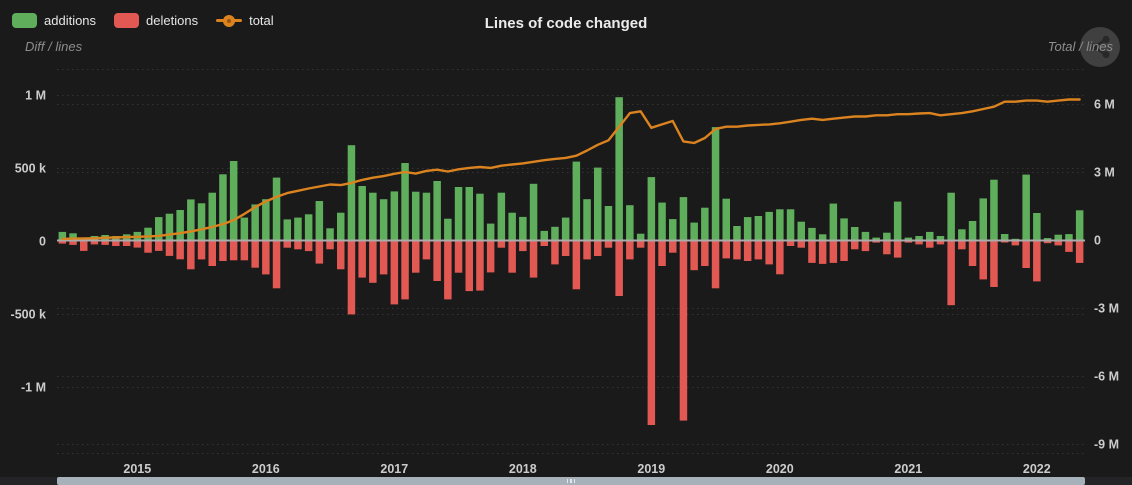  I want to click on svg-text: 2015, so click(137, 469).